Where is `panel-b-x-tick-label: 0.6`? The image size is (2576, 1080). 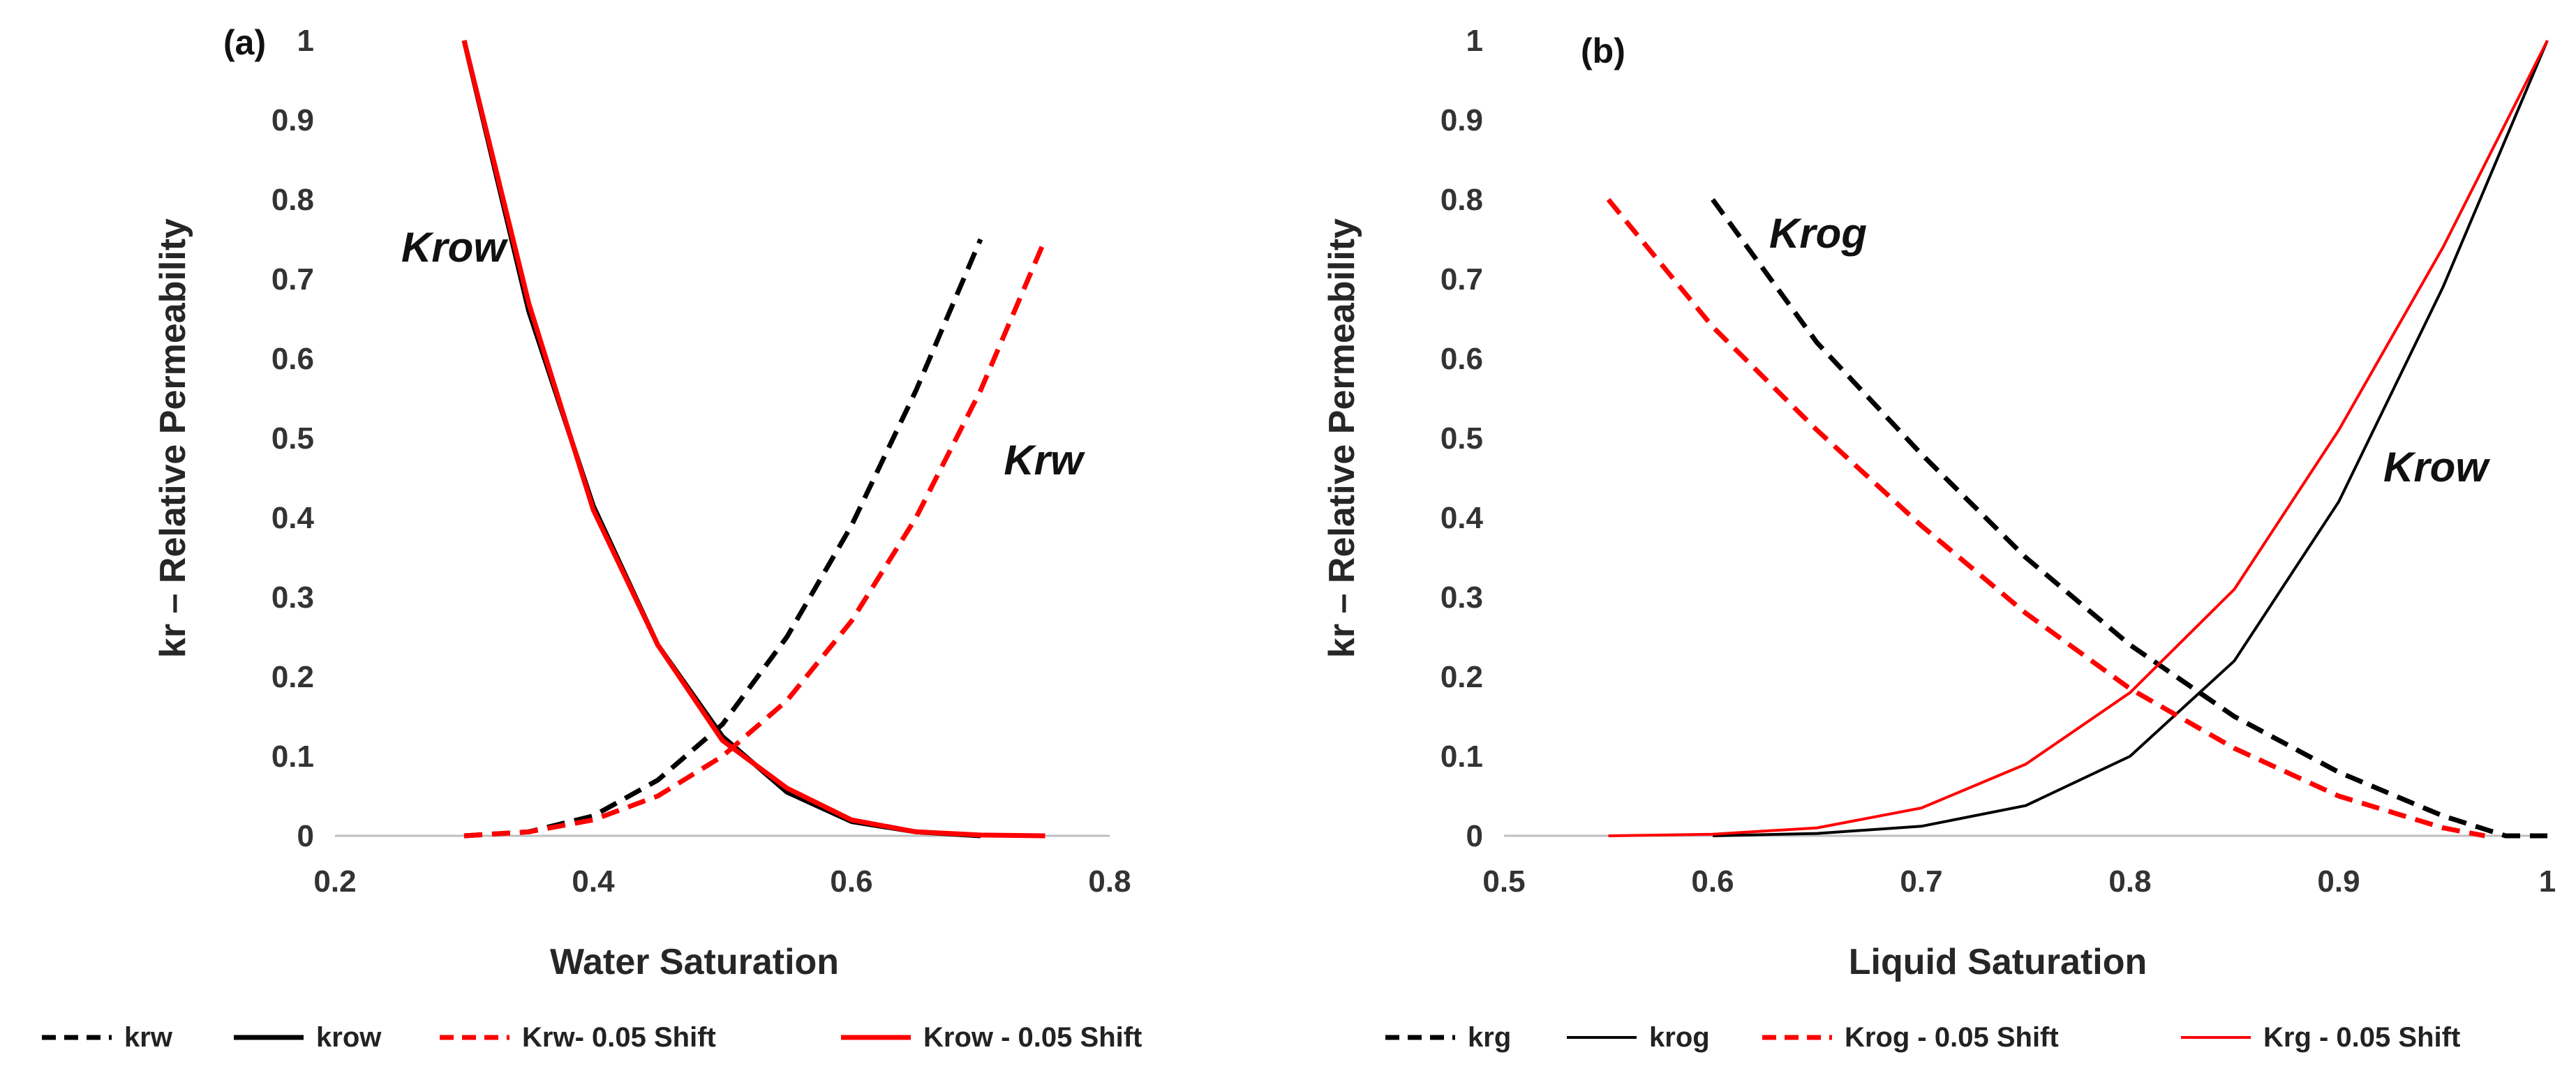 panel-b-x-tick-label: 0.6 is located at coordinates (1712, 881).